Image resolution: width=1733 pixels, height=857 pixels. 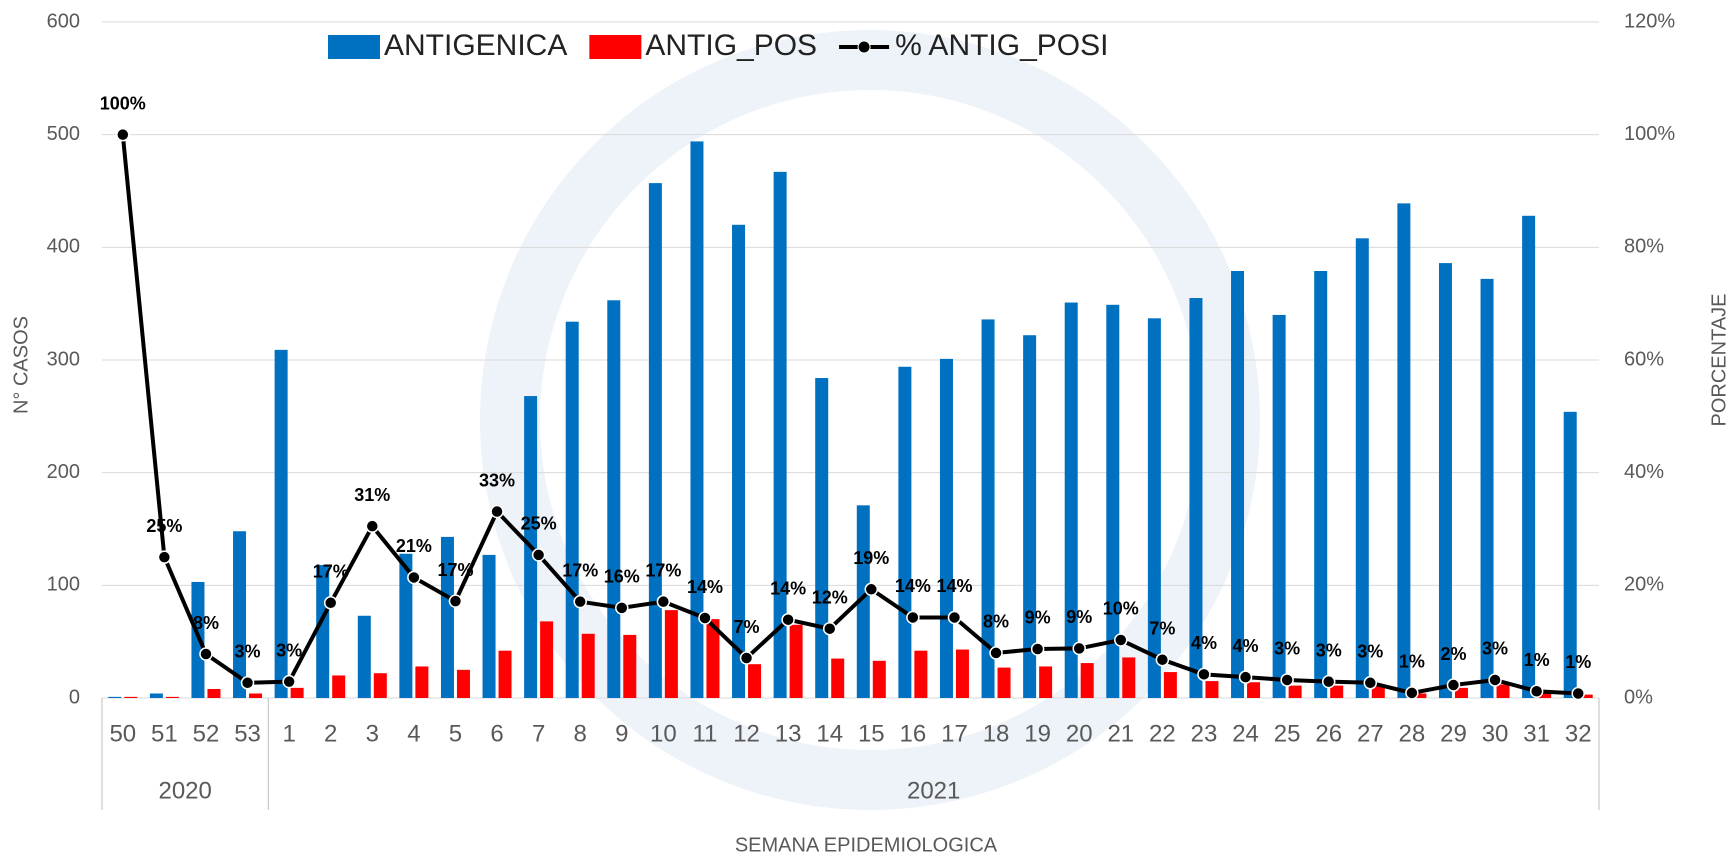 I want to click on data-label: 16%, so click(x=622, y=577).